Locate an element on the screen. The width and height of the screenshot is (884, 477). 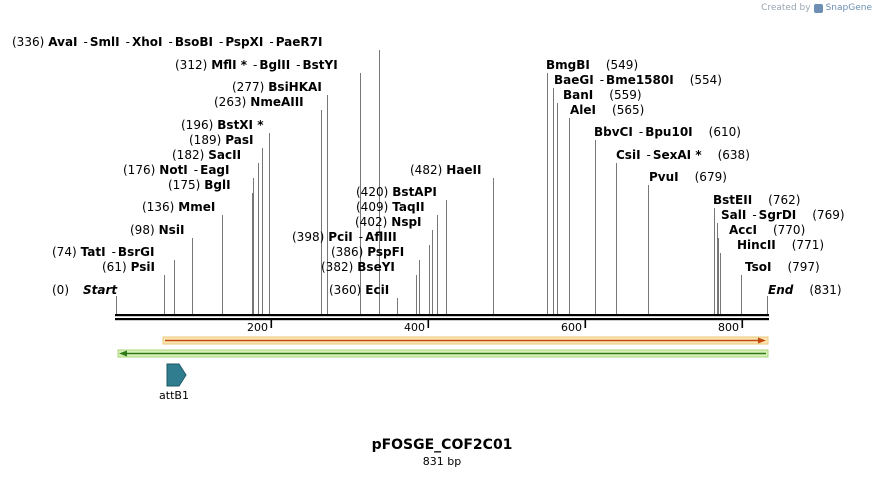
site-label-row: (382) BseYI is located at coordinates (358, 267).